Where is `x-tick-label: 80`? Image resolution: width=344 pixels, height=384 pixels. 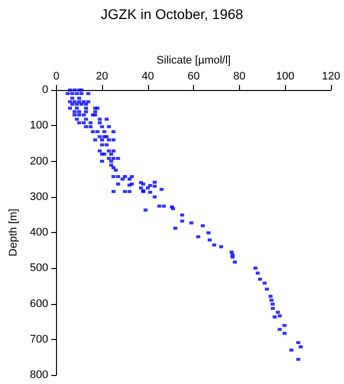
x-tick-label: 80 is located at coordinates (239, 76).